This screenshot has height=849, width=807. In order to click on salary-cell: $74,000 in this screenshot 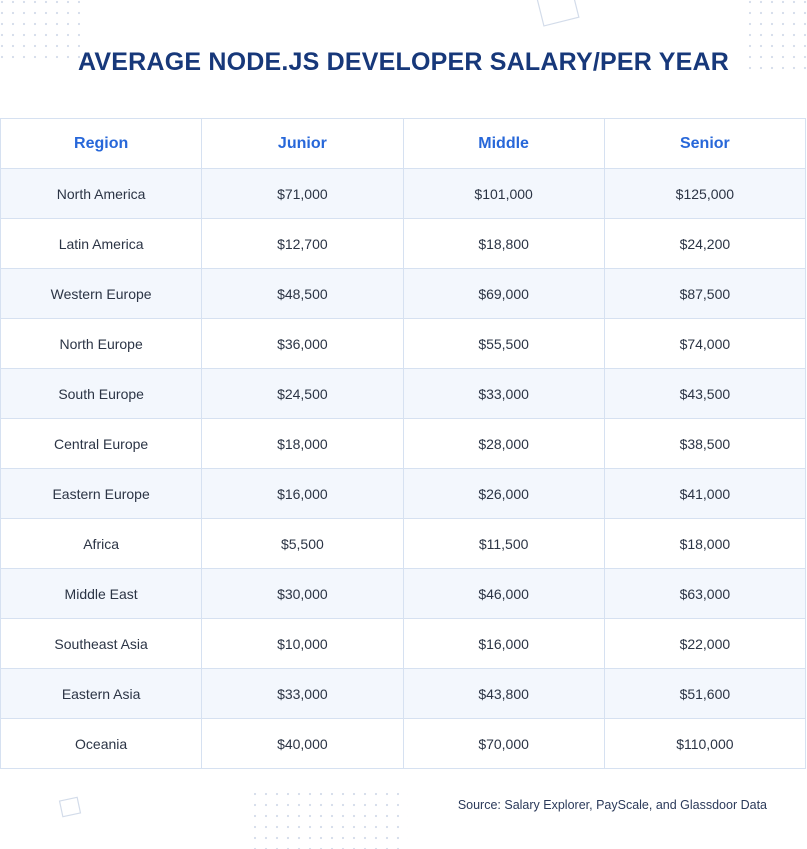, I will do `click(705, 343)`.